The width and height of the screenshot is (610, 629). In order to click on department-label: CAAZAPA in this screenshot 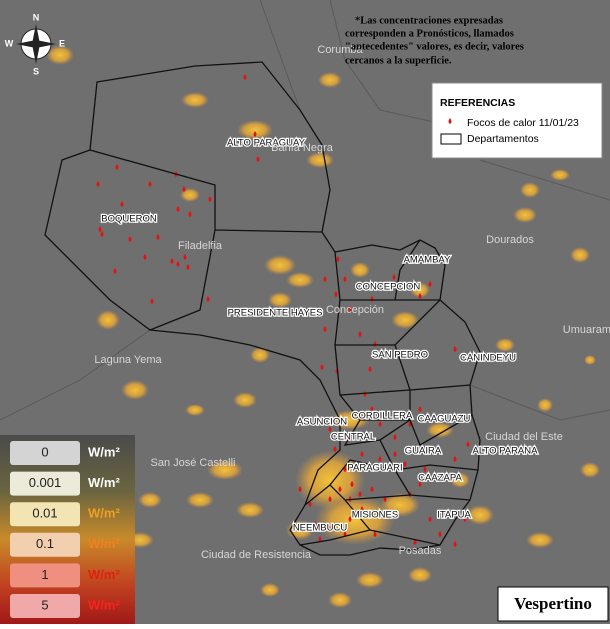, I will do `click(440, 478)`.